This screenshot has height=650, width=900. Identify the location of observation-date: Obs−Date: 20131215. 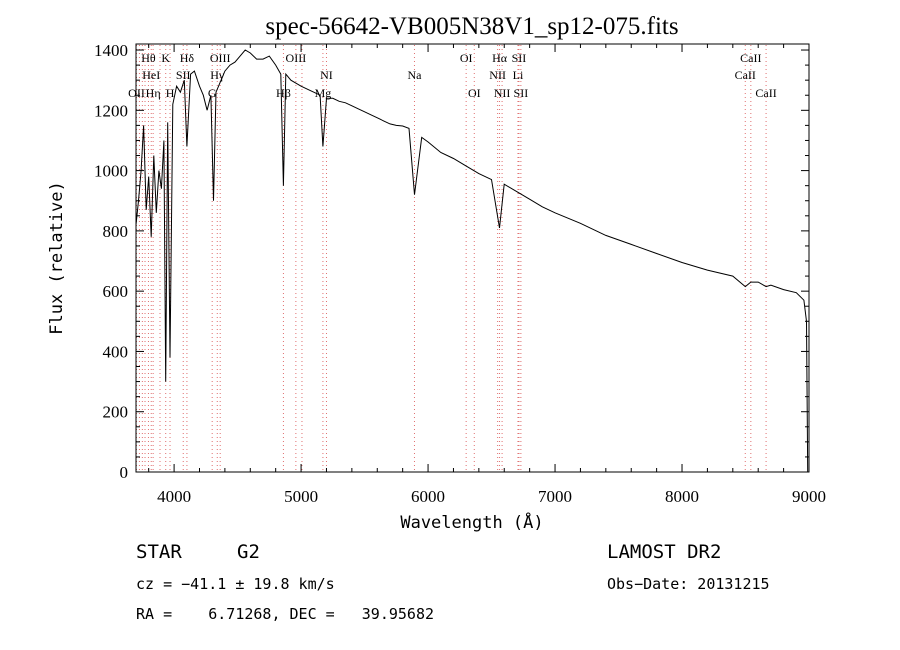
(688, 584).